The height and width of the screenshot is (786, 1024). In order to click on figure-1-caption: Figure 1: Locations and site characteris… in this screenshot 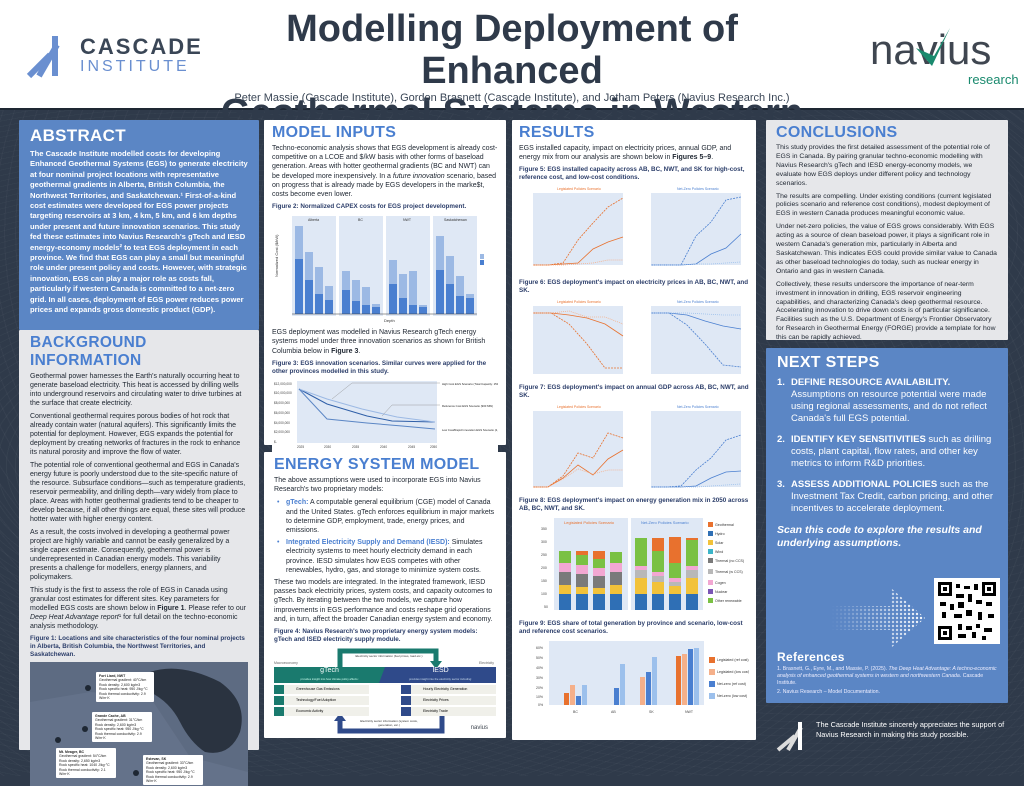, I will do `click(137, 646)`.